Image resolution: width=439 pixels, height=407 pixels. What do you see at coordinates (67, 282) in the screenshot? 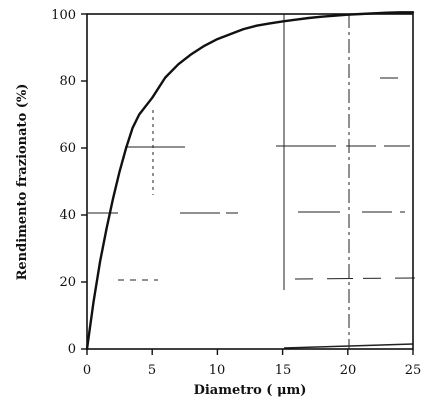
I see `y-tick-label: 20` at bounding box center [67, 282].